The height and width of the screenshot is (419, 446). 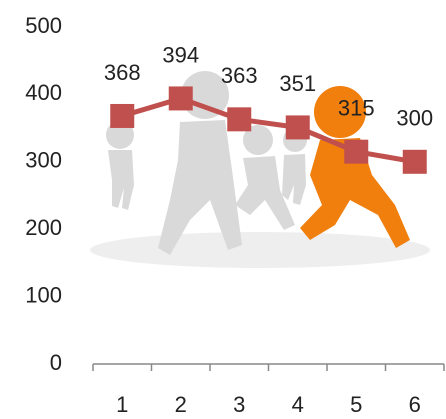 I want to click on y-tick-label: 100, so click(x=43, y=294).